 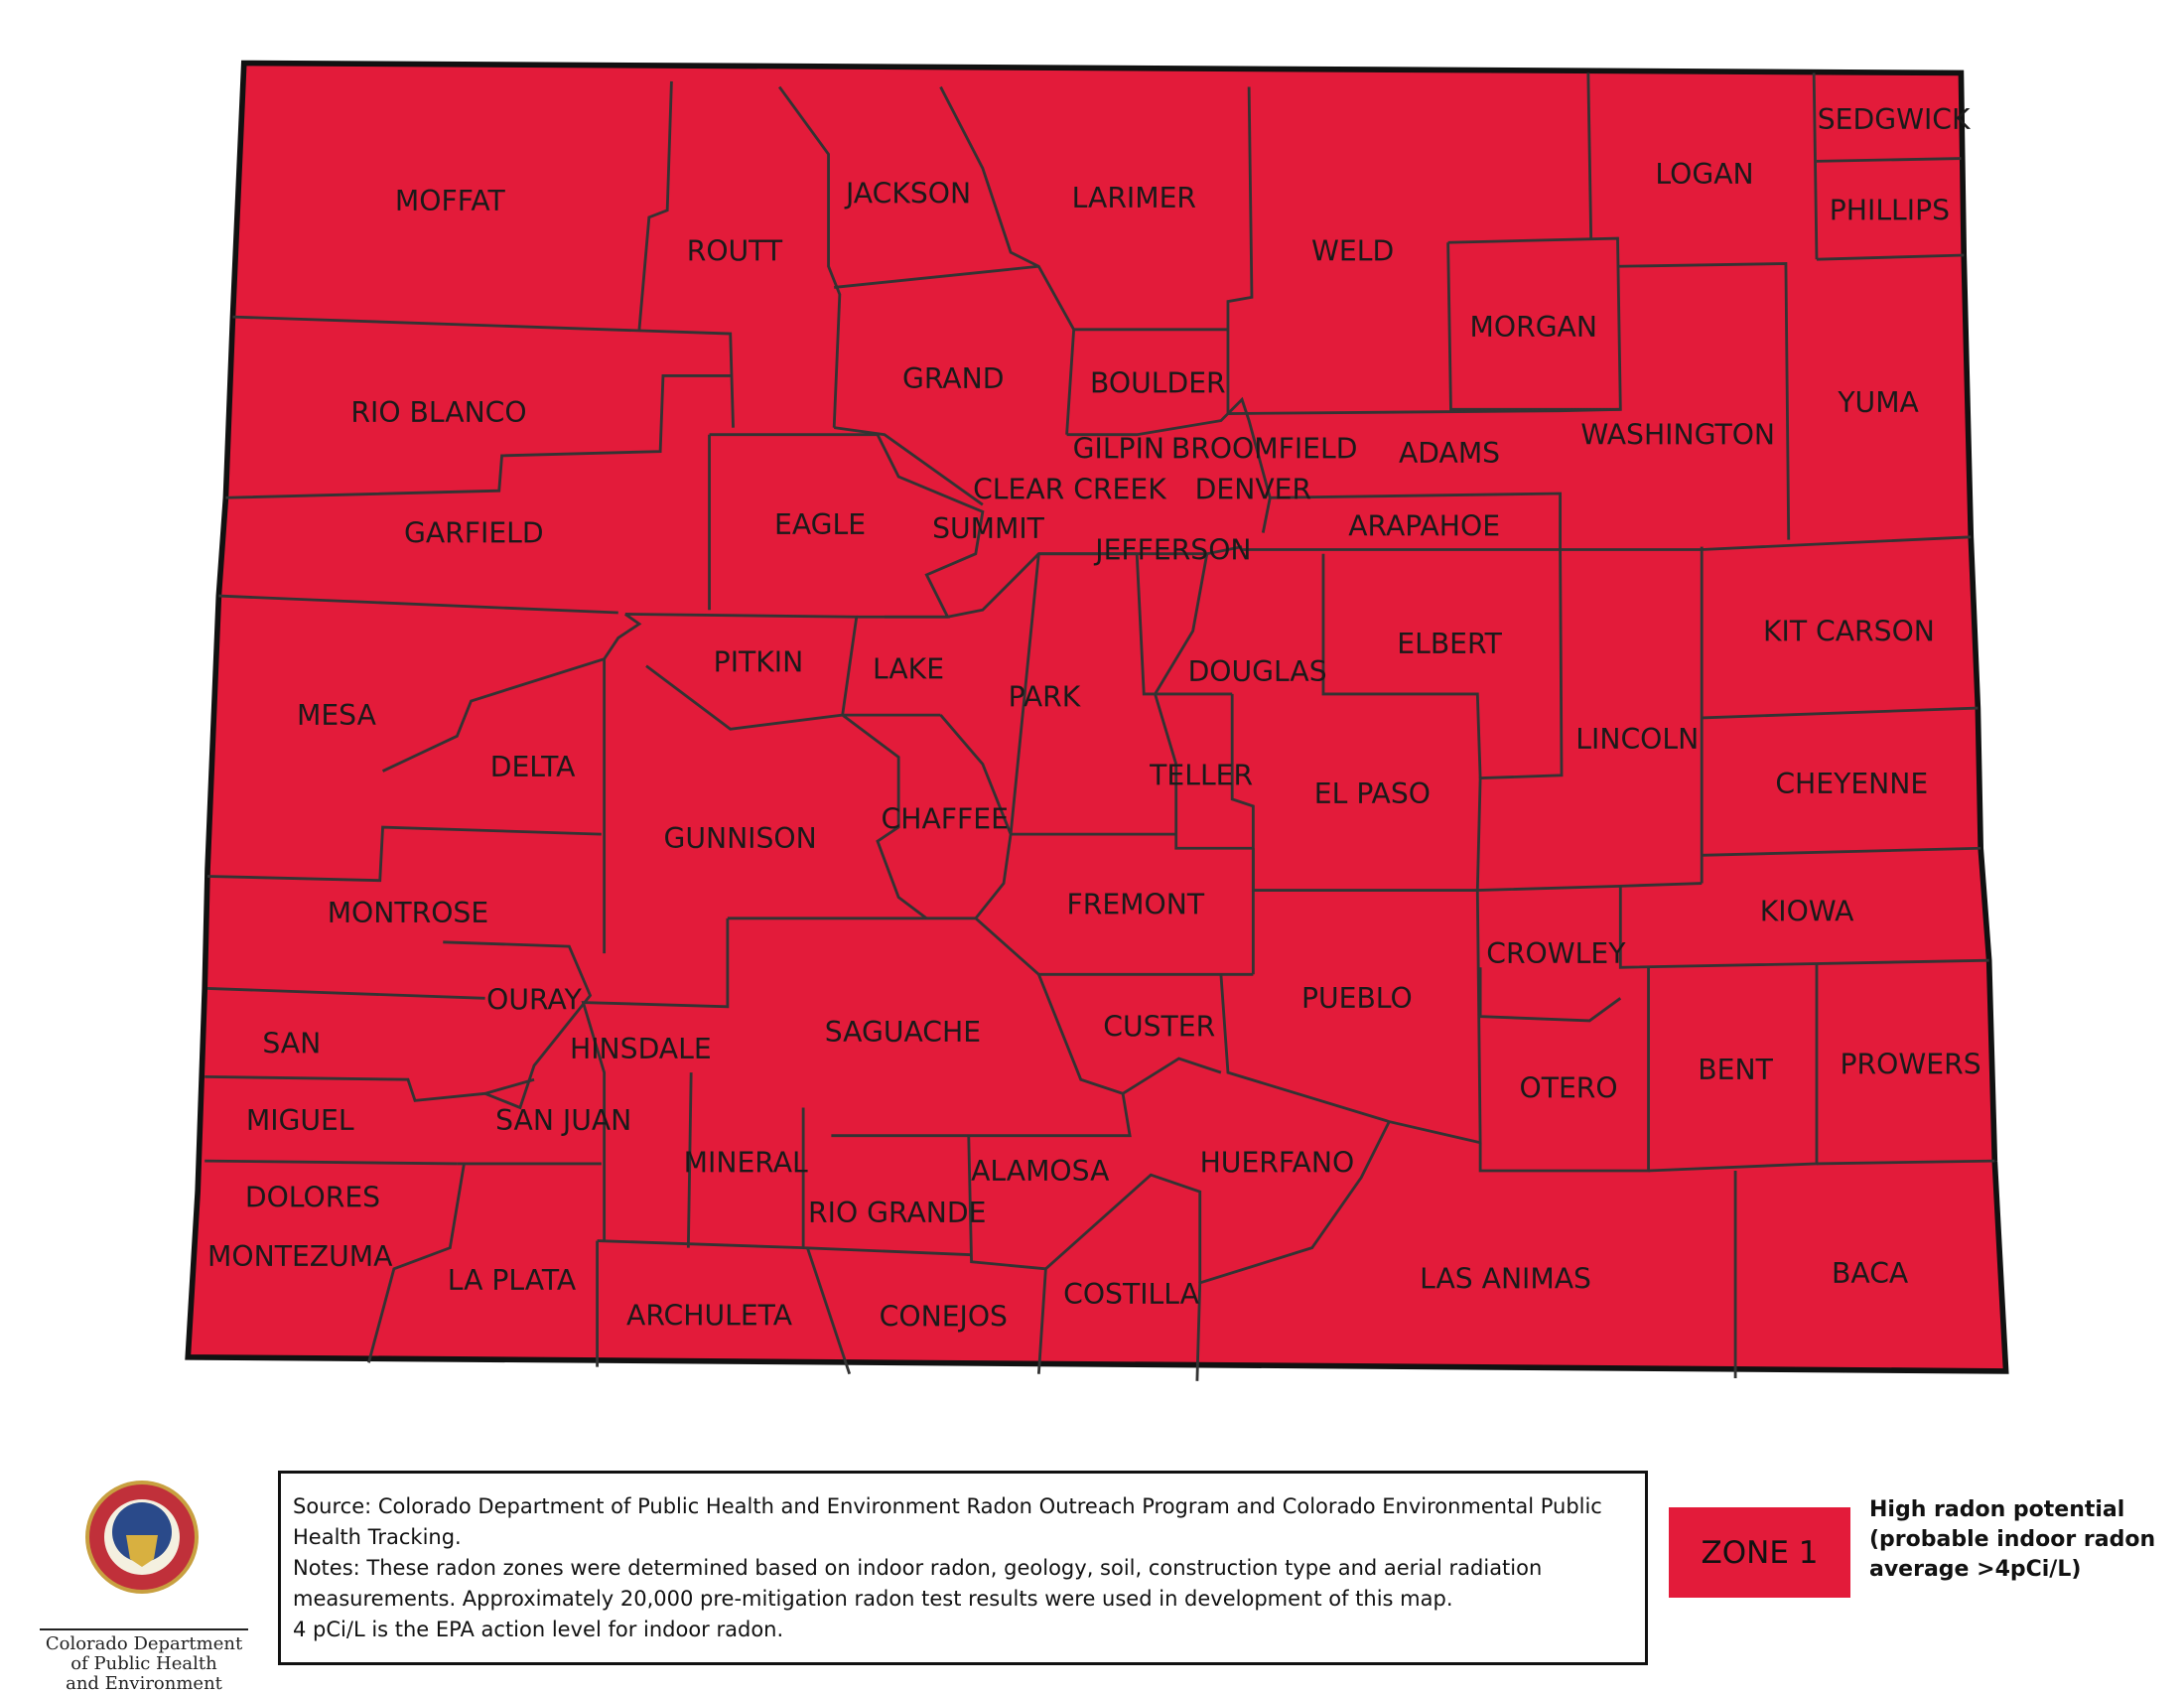 What do you see at coordinates (1357, 999) in the screenshot?
I see `county-label: PUEBLO` at bounding box center [1357, 999].